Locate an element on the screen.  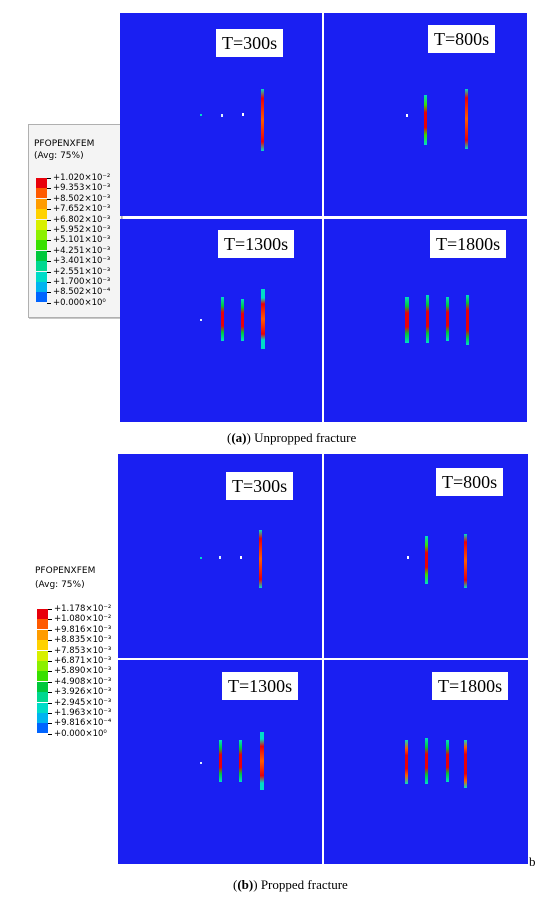
legend-value: +8.835×10⁻³ is located at coordinates (83, 640).